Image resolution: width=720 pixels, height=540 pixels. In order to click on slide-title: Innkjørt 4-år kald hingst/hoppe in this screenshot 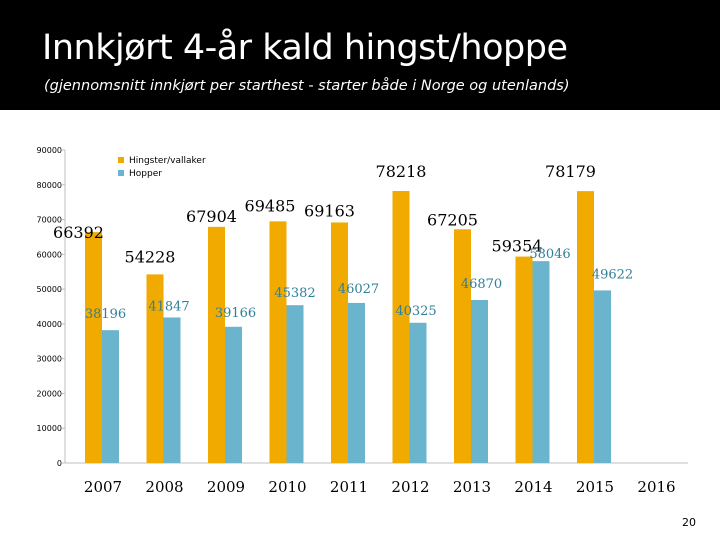, I will do `click(305, 48)`.